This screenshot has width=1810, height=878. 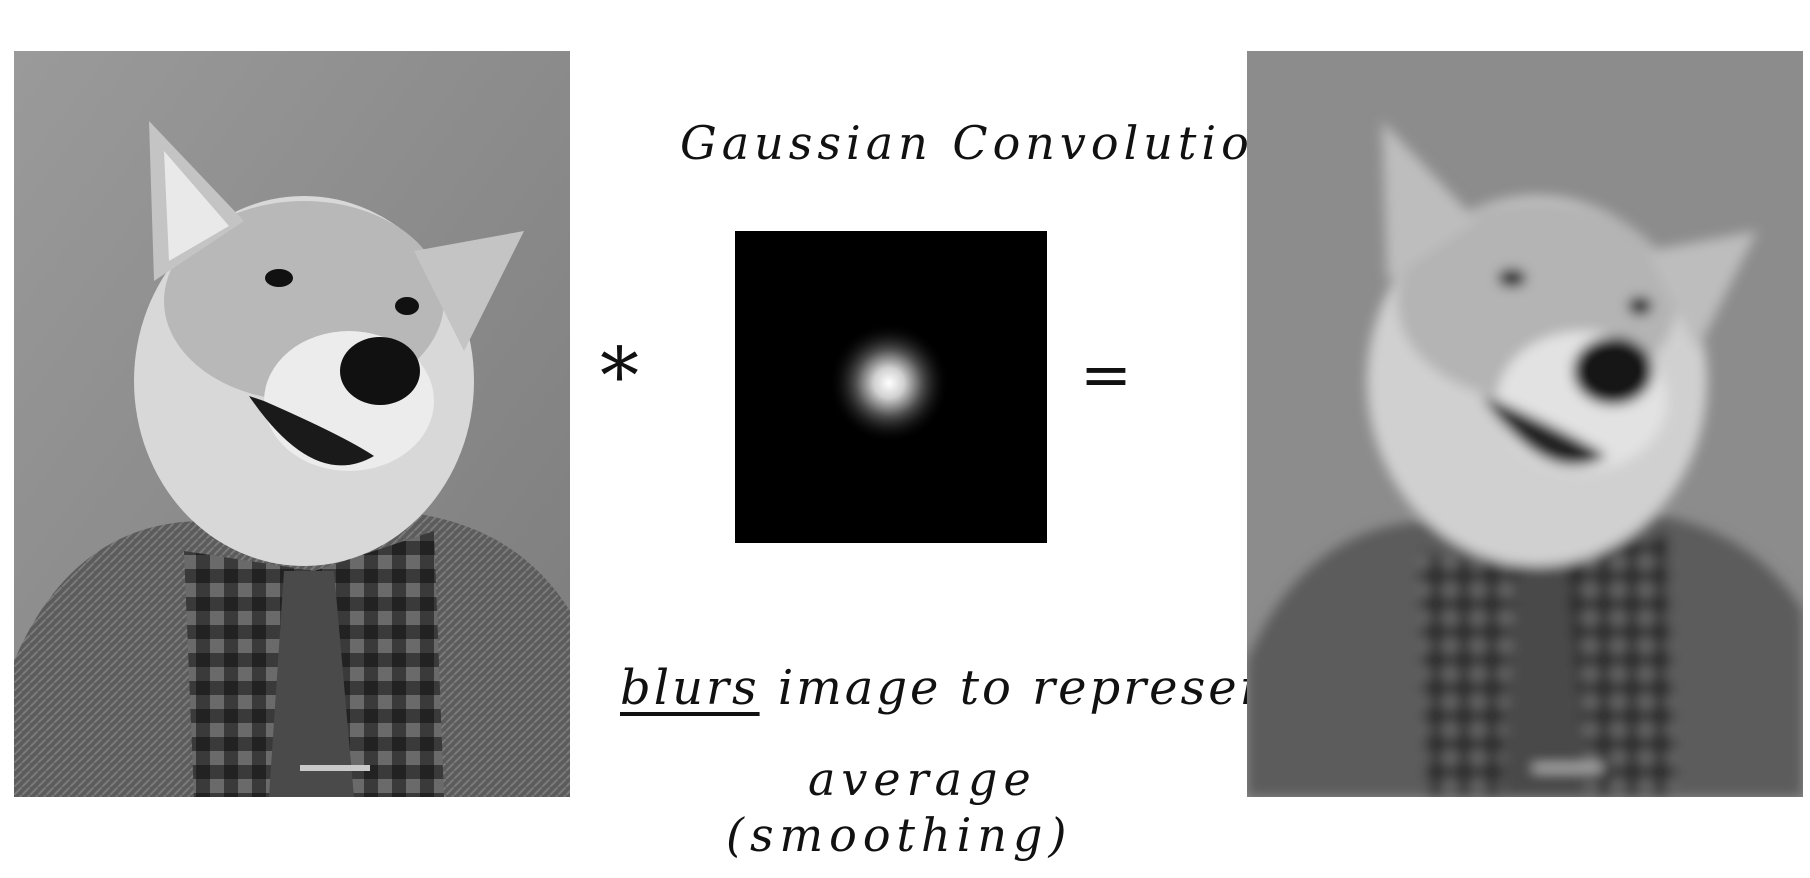 What do you see at coordinates (994, 143) in the screenshot?
I see `diagram-title: Gaussian Convolution:` at bounding box center [994, 143].